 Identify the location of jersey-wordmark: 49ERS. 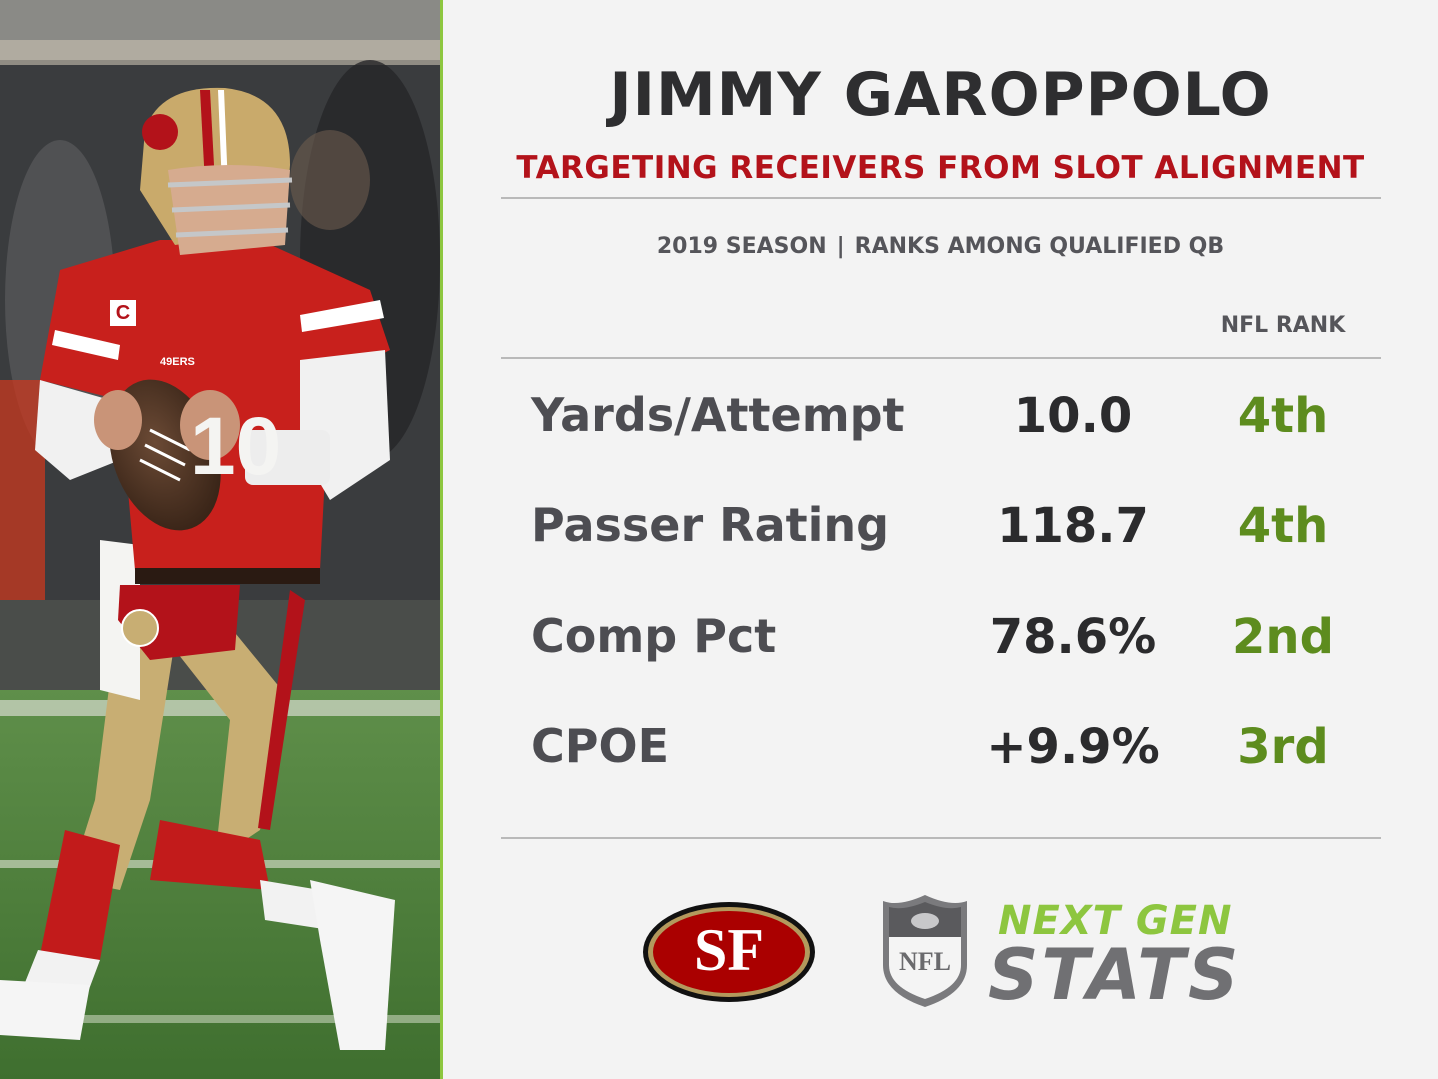
(177, 362).